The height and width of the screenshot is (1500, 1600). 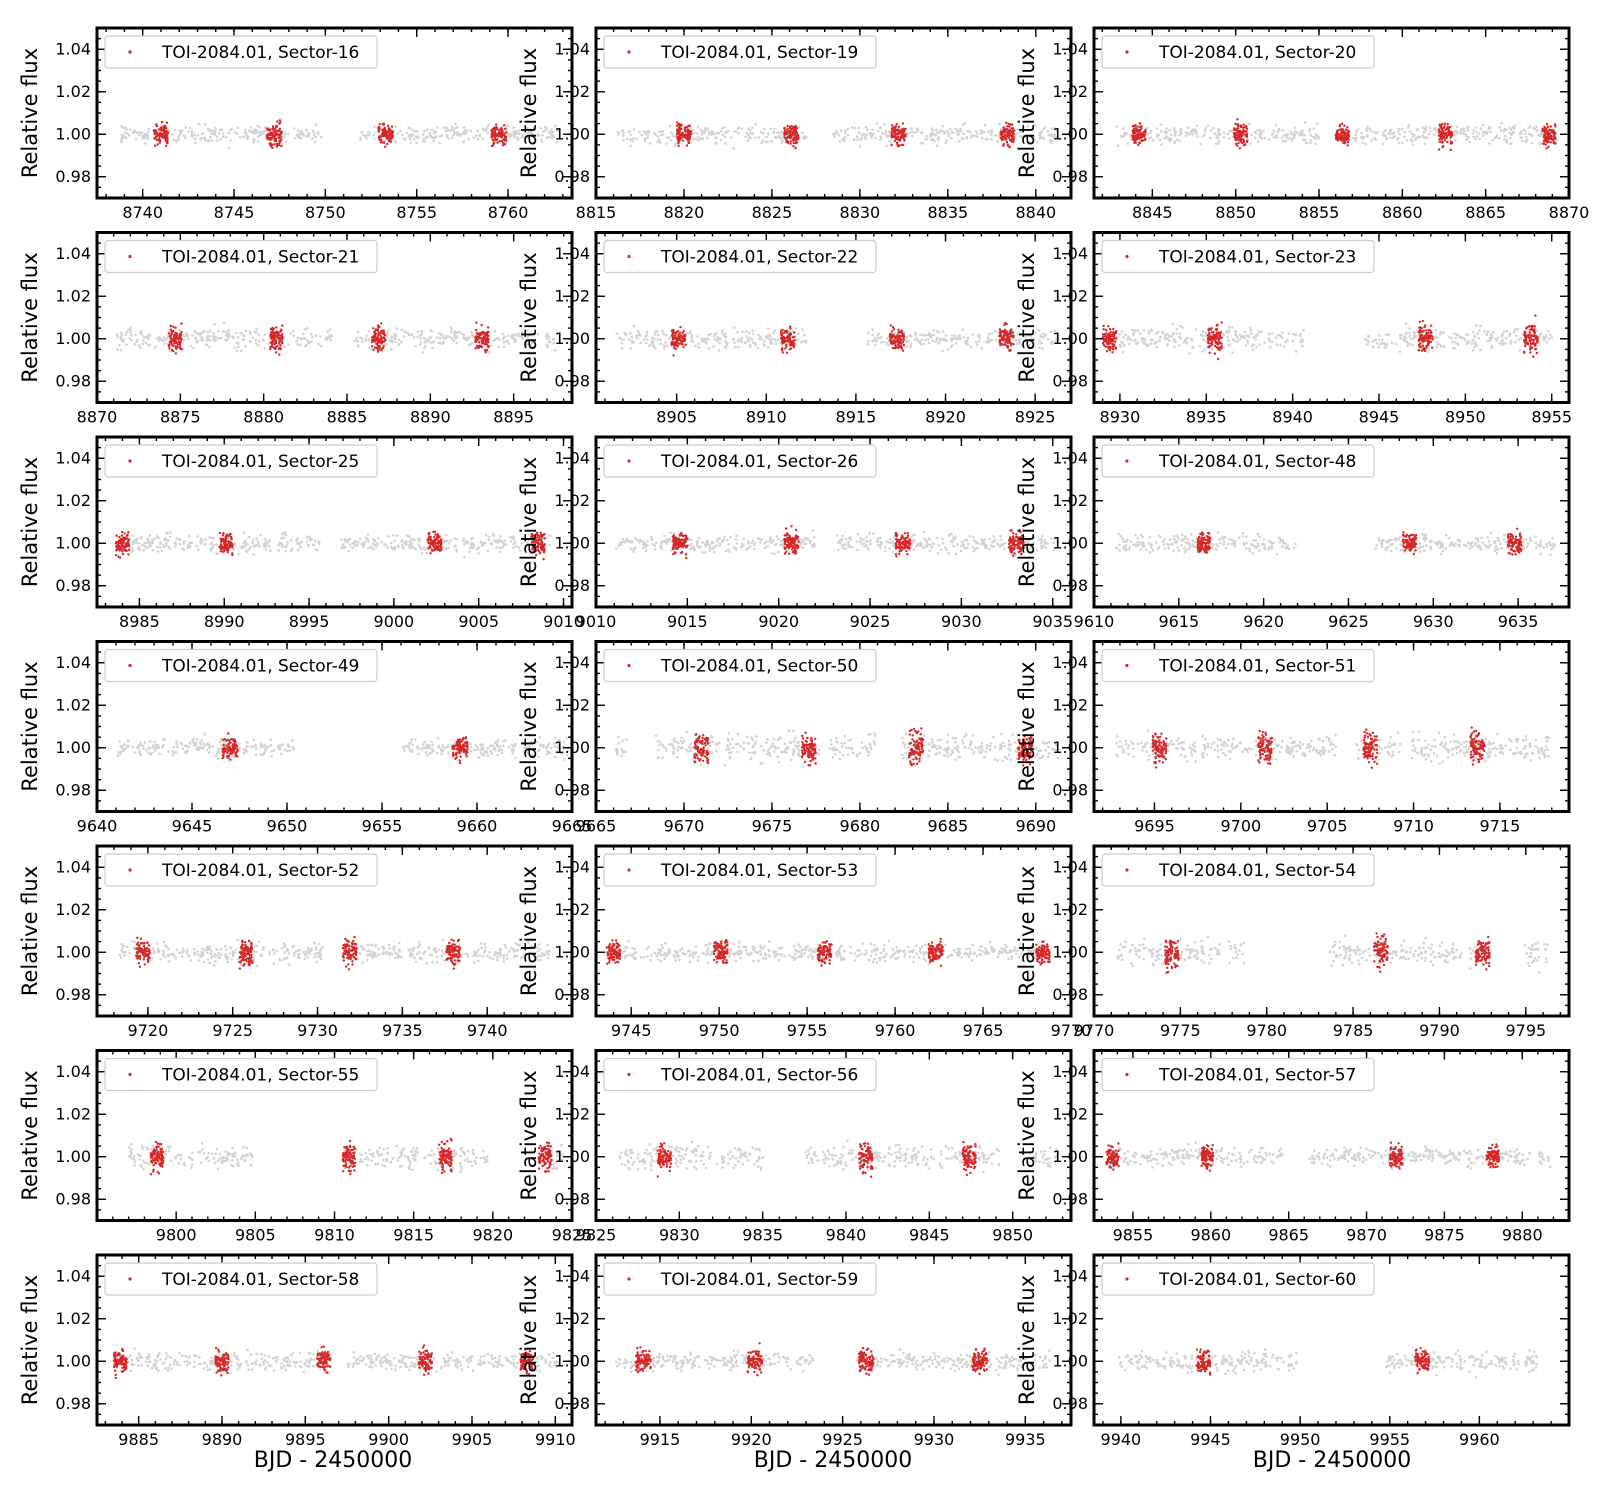 What do you see at coordinates (1027, 113) in the screenshot?
I see `y-axis-label: Relative flux` at bounding box center [1027, 113].